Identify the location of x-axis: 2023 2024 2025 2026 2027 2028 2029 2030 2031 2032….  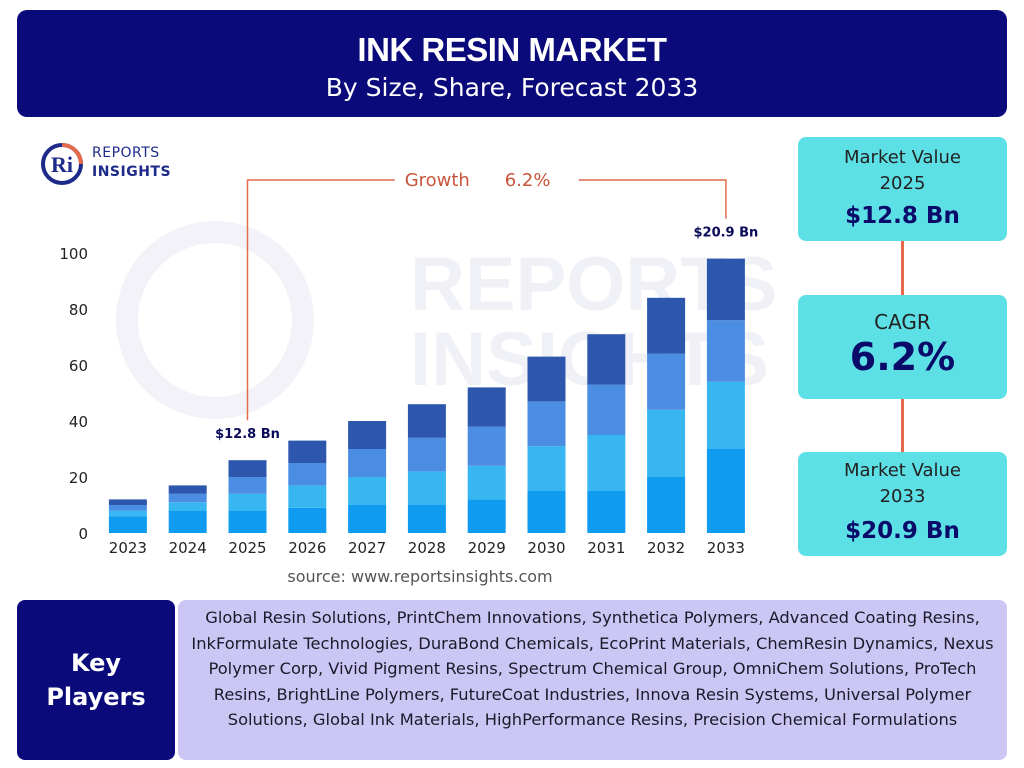
(427, 548).